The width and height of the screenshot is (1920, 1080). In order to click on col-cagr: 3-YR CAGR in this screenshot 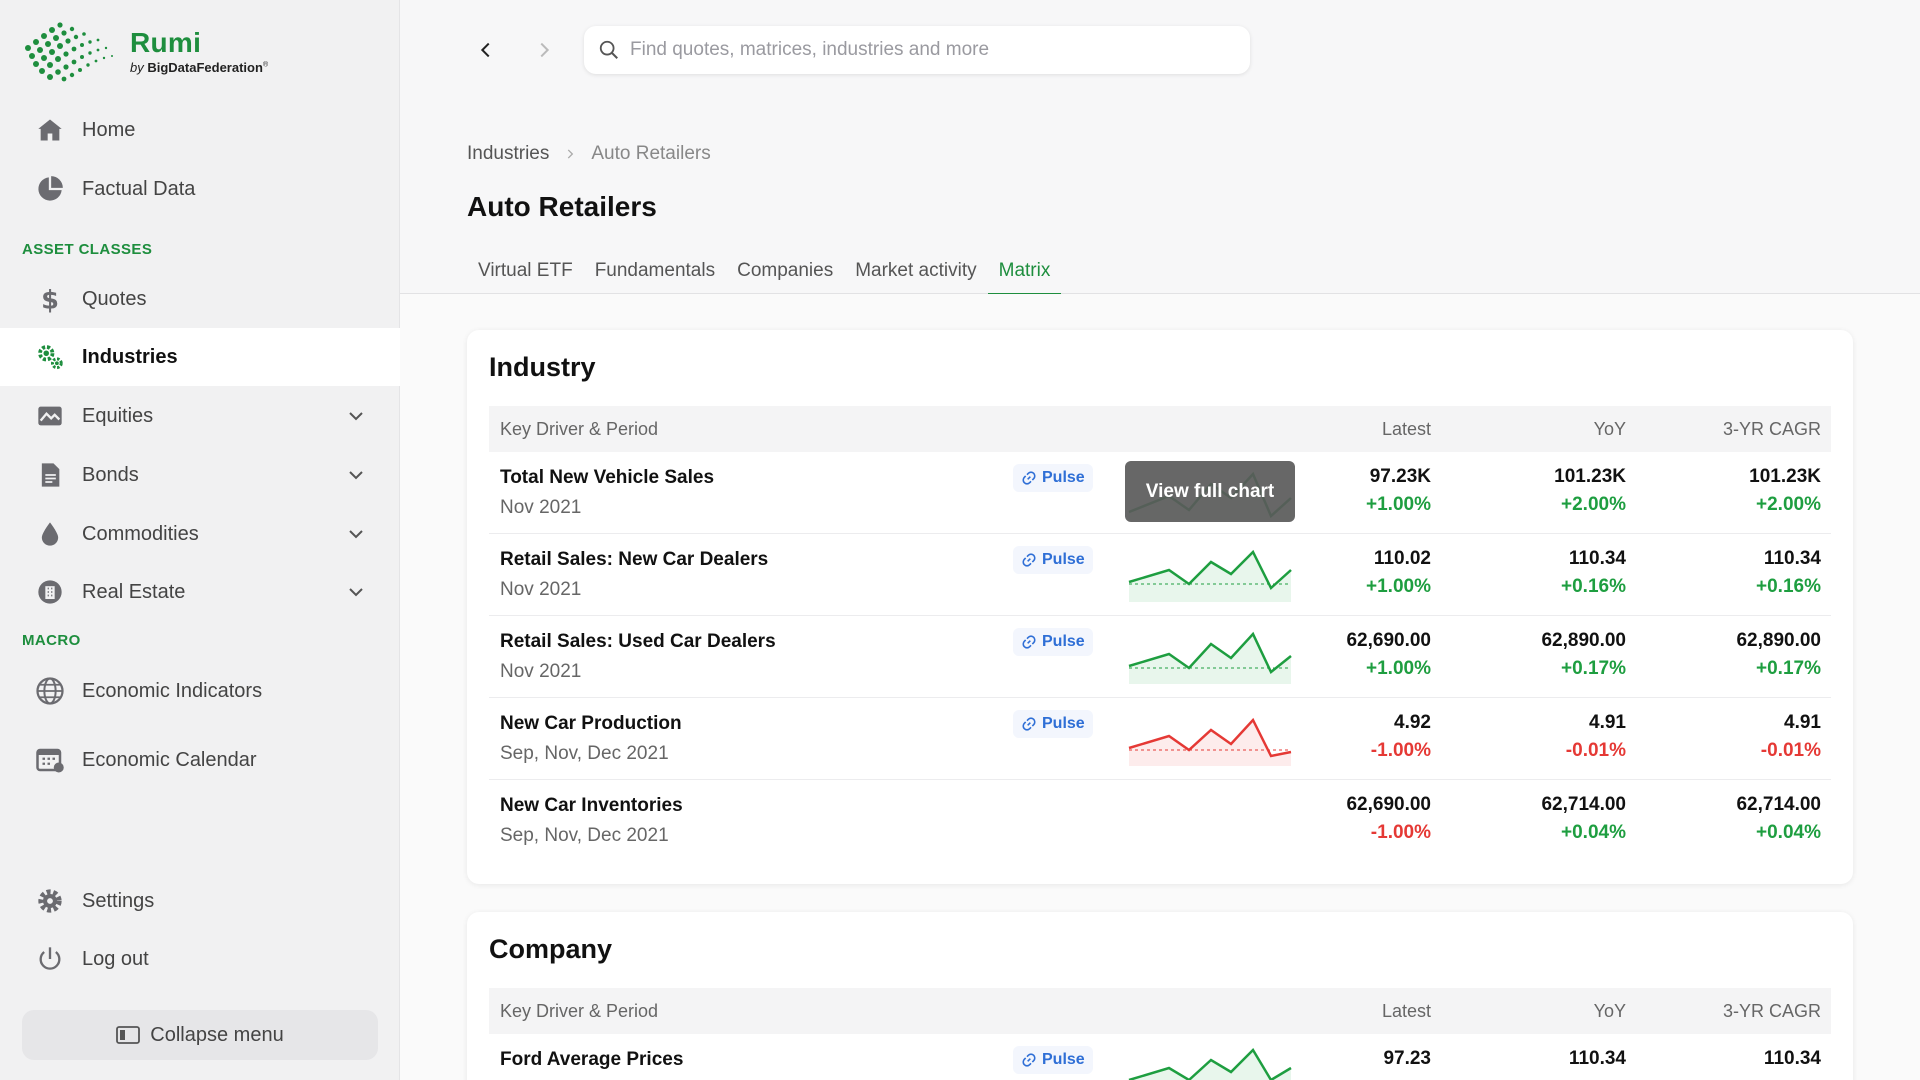, I will do `click(1771, 428)`.